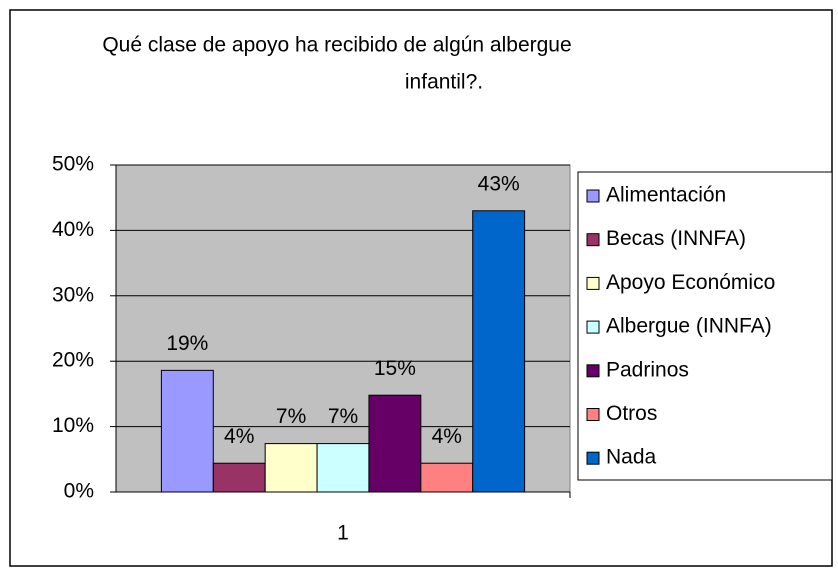 This screenshot has width=838, height=576. I want to click on y-tick-label: 50%, so click(73, 164).